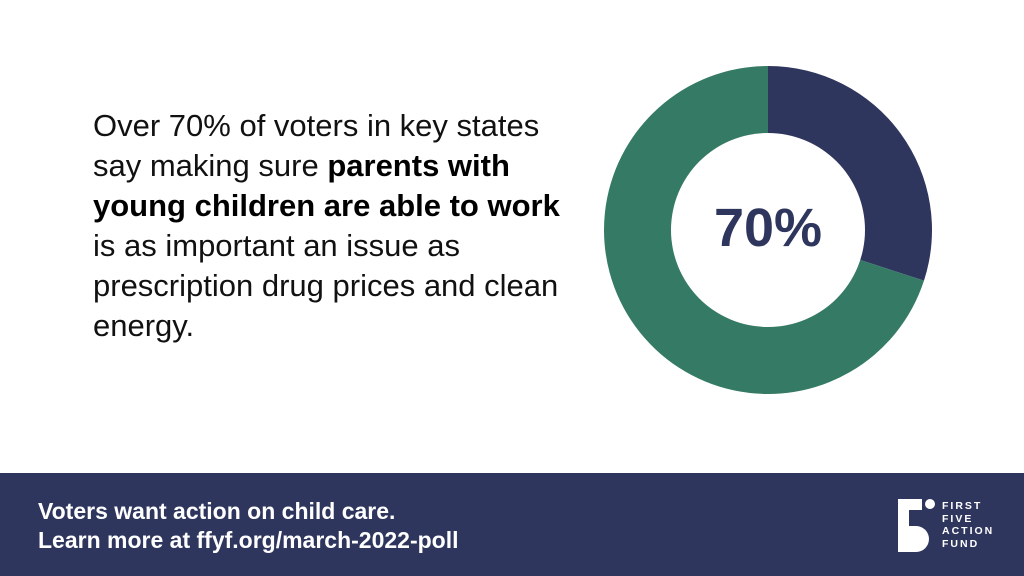 This screenshot has width=1024, height=576. I want to click on footer-line-2: Learn more at ffyf.org/march-2022-poll, so click(248, 540).